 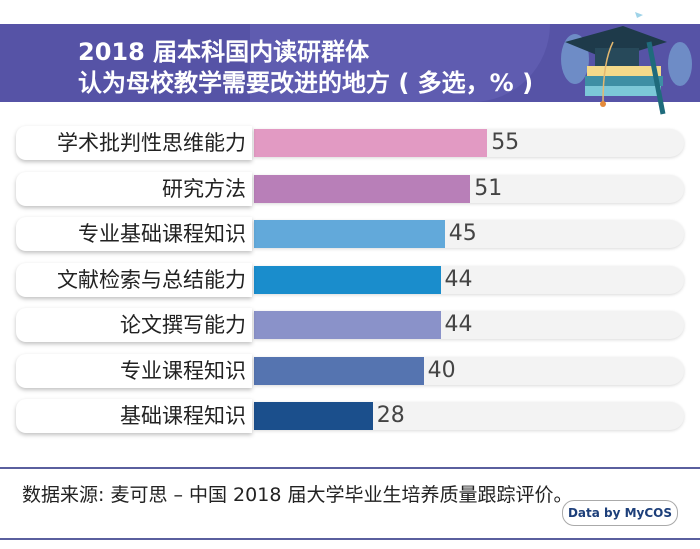 What do you see at coordinates (134, 234) in the screenshot?
I see `category-label: 专业基础课程知识` at bounding box center [134, 234].